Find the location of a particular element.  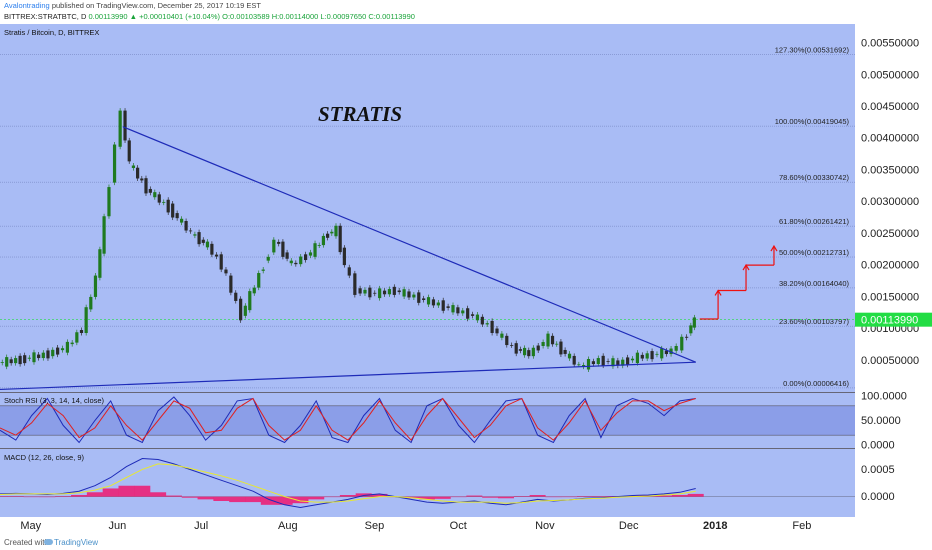

macd-chart is located at coordinates (427, 483).